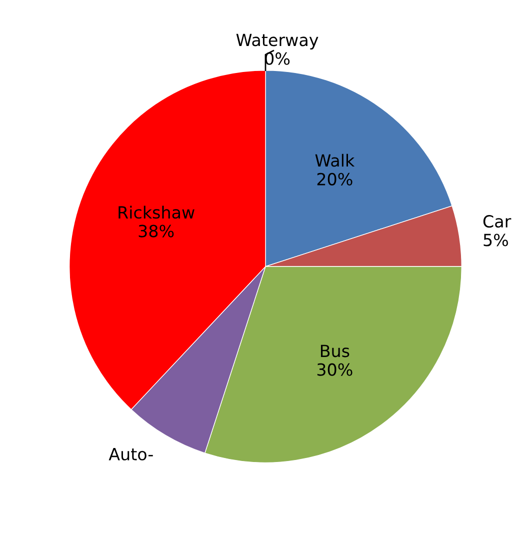 The height and width of the screenshot is (533, 531). I want to click on category-label: Waterway, so click(277, 42).